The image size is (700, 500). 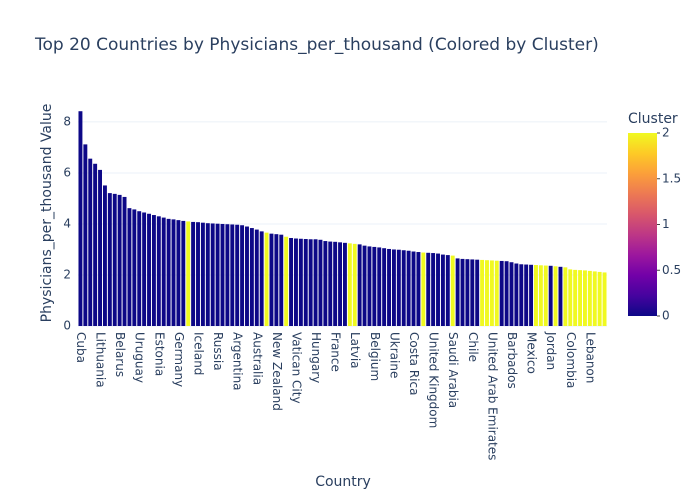 What do you see at coordinates (512, 360) in the screenshot?
I see `x-tick-label: Barbados` at bounding box center [512, 360].